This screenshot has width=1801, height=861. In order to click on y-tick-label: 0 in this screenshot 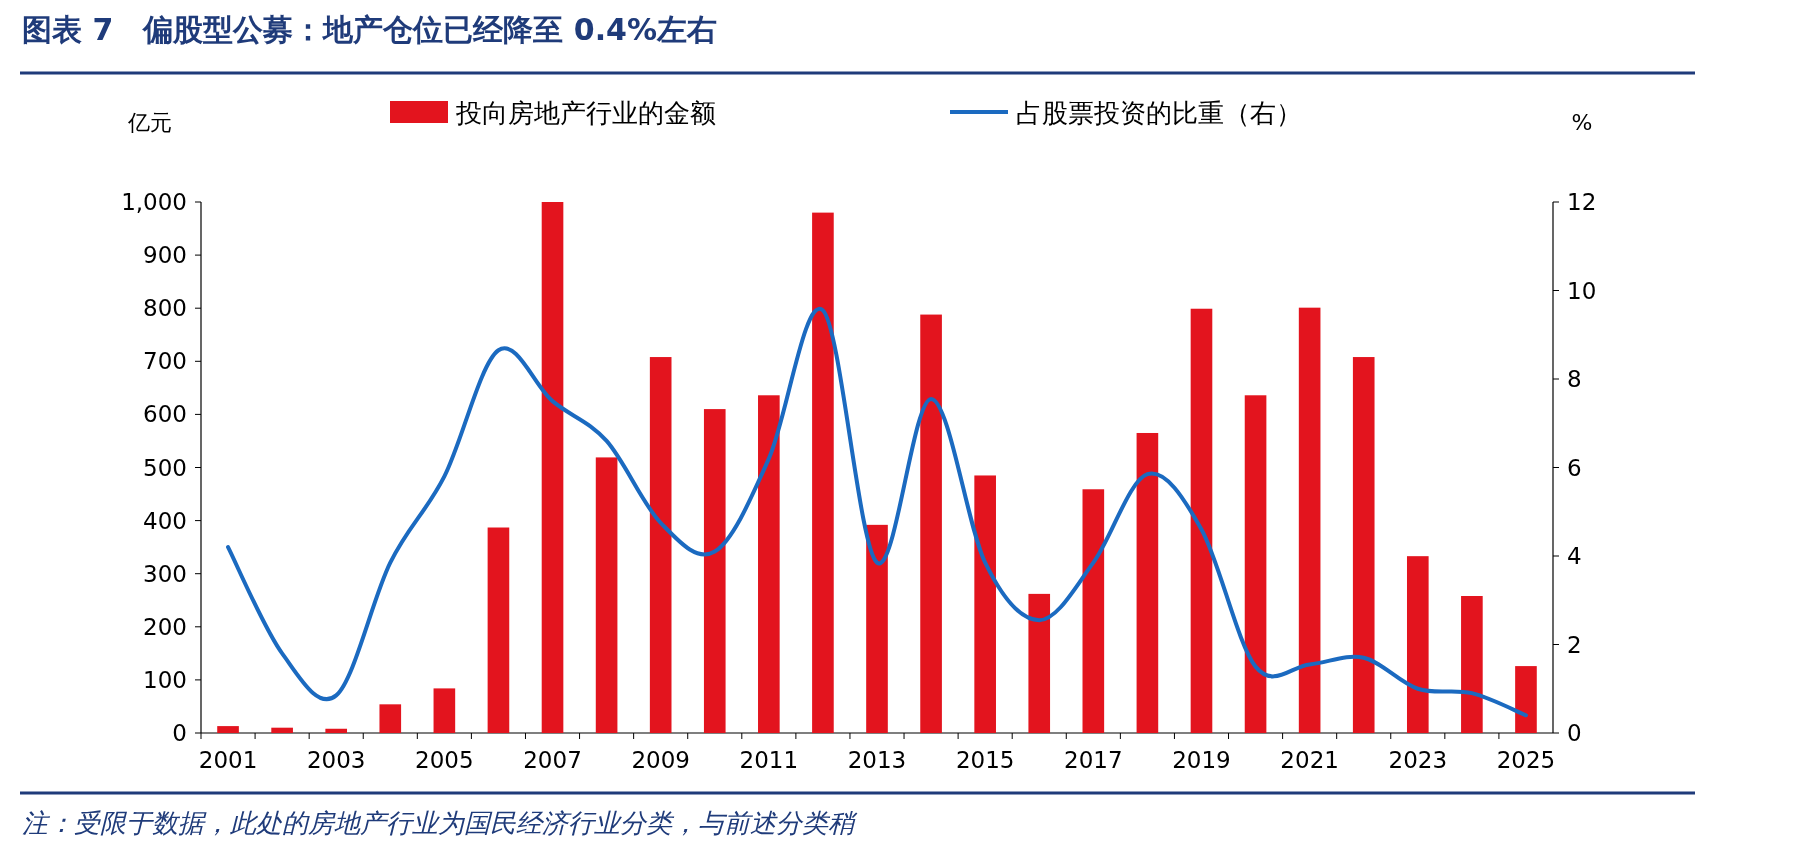, I will do `click(179, 733)`.